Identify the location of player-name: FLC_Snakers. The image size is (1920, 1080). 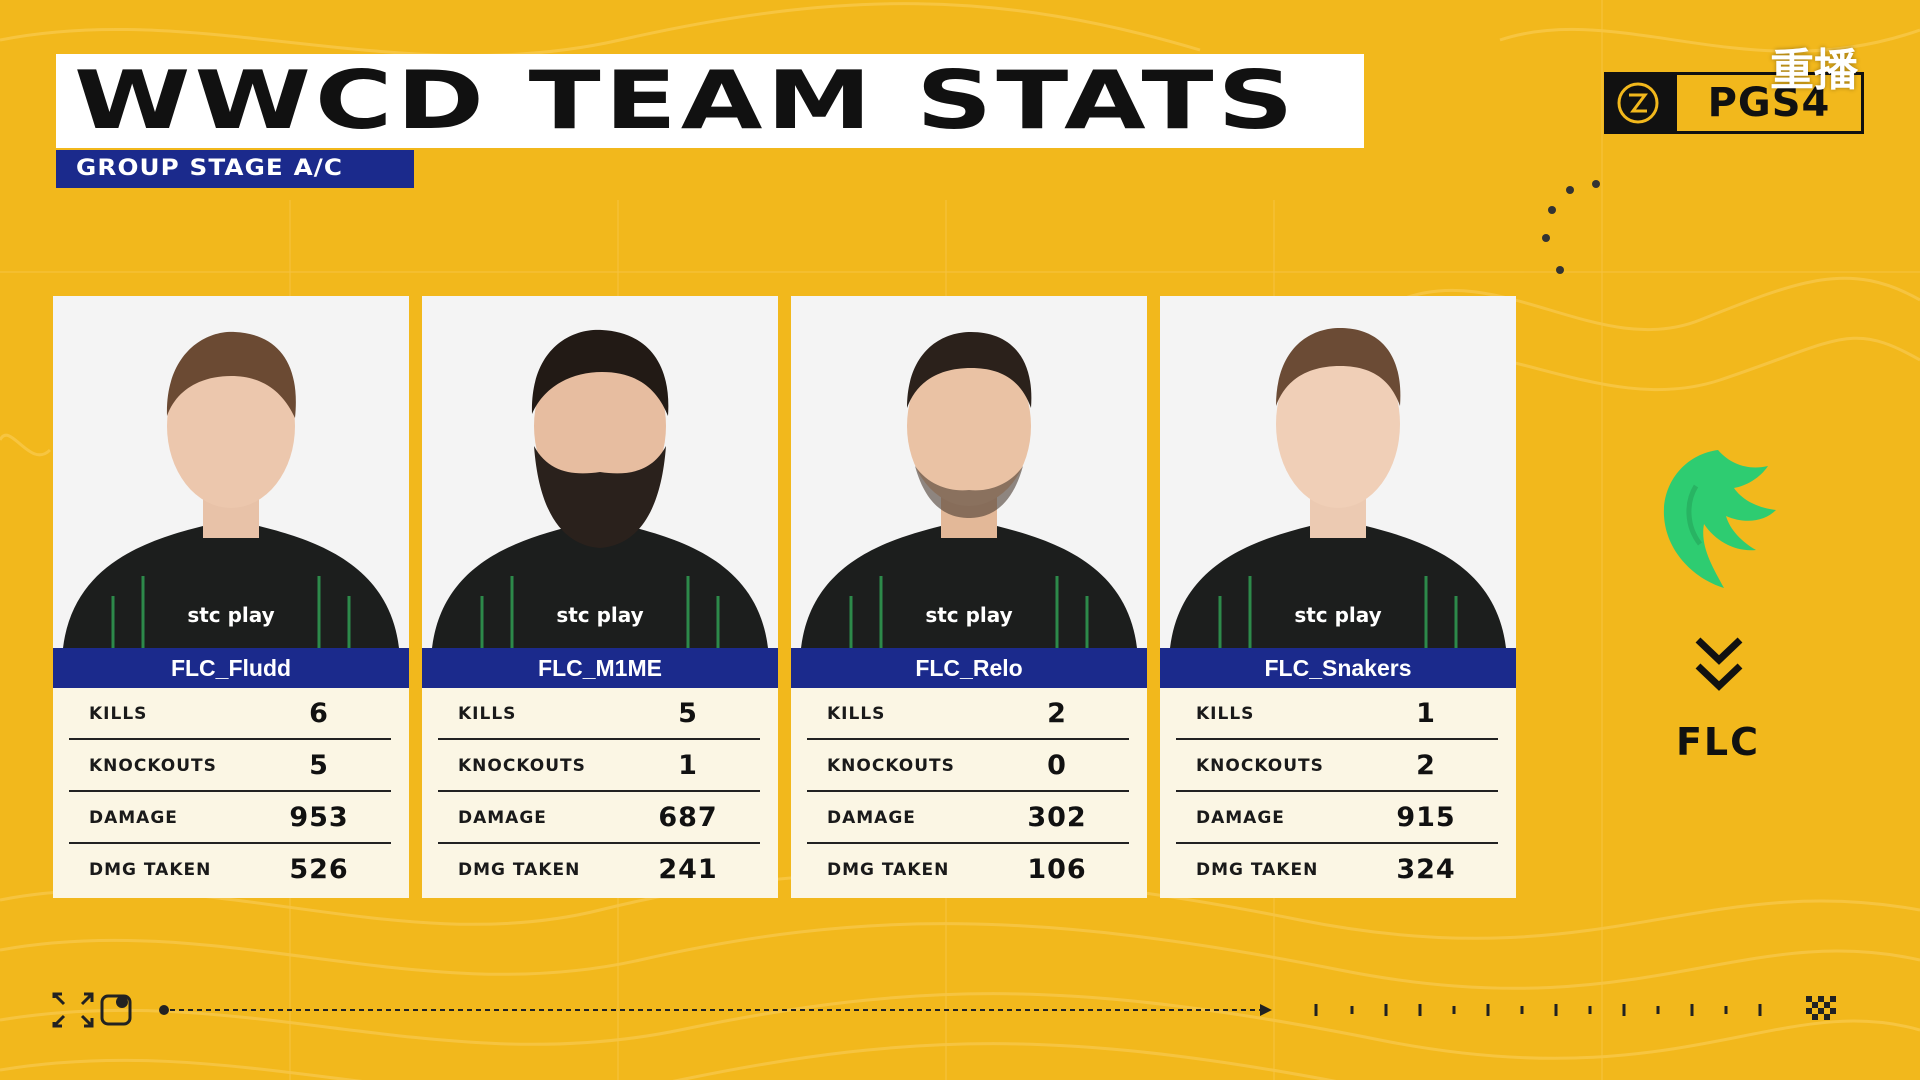
(1338, 668).